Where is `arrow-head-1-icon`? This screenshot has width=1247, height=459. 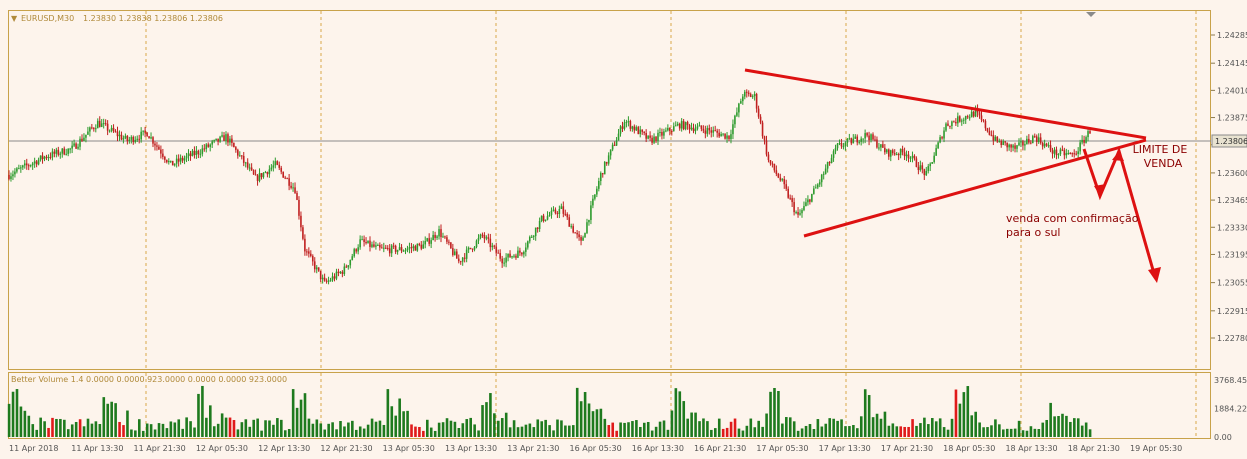
arrow-head-1-icon is located at coordinates (1100, 190).